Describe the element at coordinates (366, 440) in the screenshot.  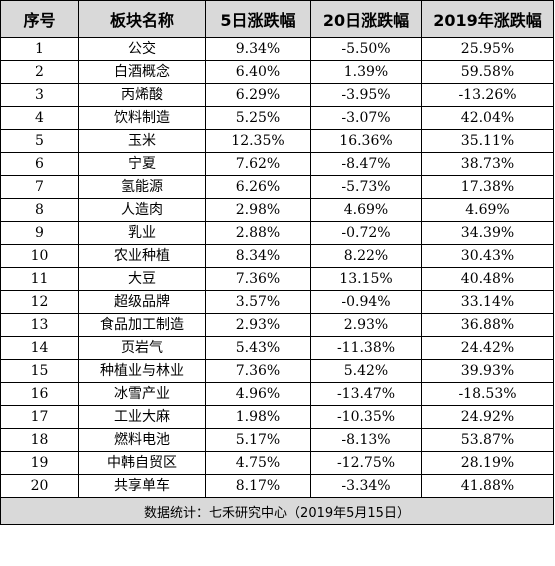
I see `cell-20day-change: -8.13%` at that location.